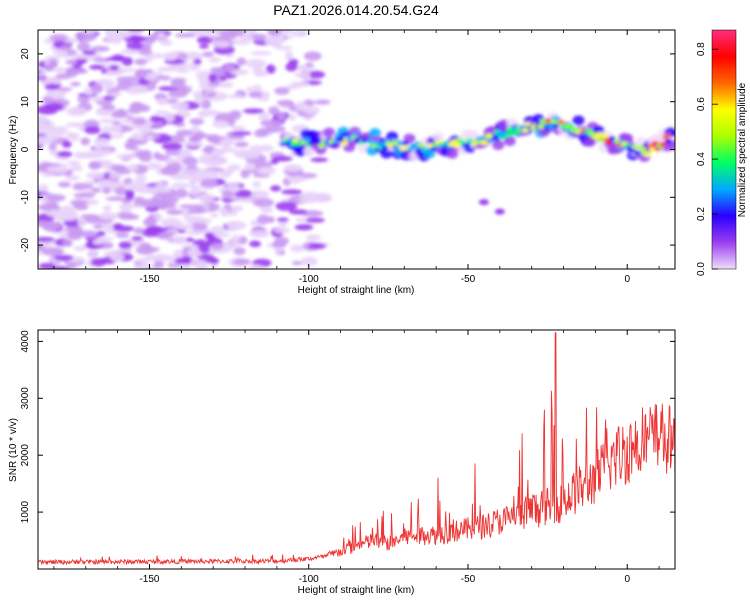  What do you see at coordinates (25, 455) in the screenshot?
I see `y-tick-label: 2000` at bounding box center [25, 455].